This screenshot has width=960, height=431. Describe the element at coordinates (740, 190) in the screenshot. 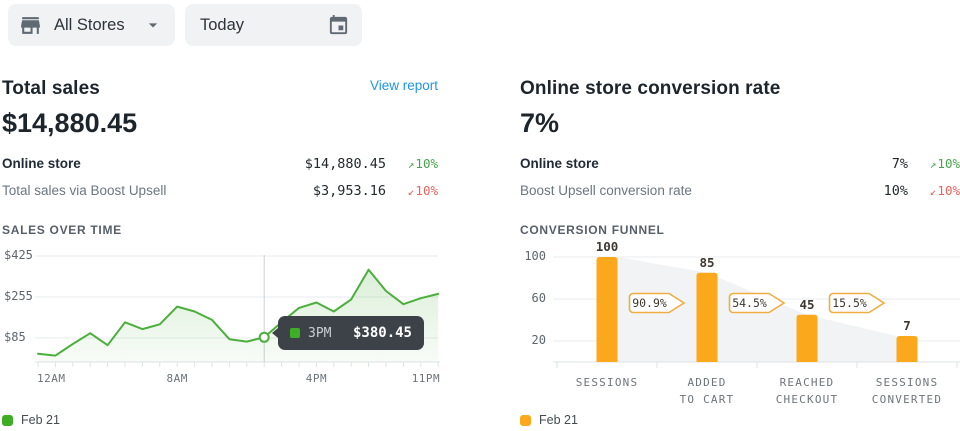

I see `metric-row-boost-upsell: Boost Upsell conversion rate 10% ↙10%` at that location.